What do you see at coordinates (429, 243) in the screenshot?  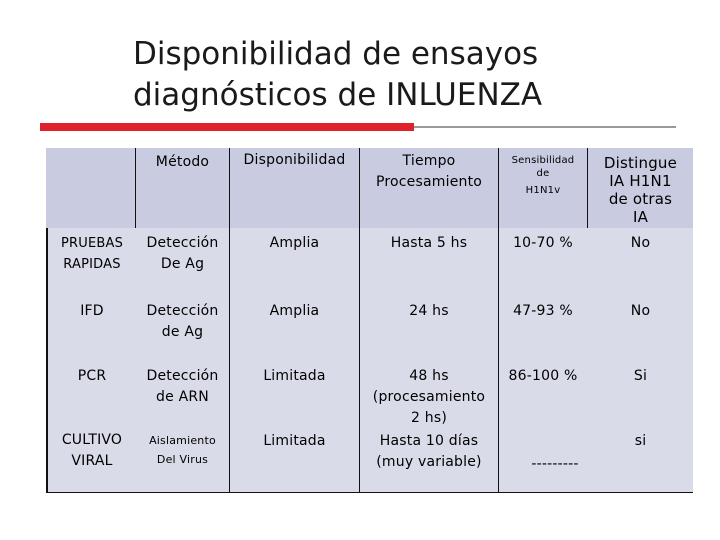 I see `cell-tiempo: Hasta 5 hs` at bounding box center [429, 243].